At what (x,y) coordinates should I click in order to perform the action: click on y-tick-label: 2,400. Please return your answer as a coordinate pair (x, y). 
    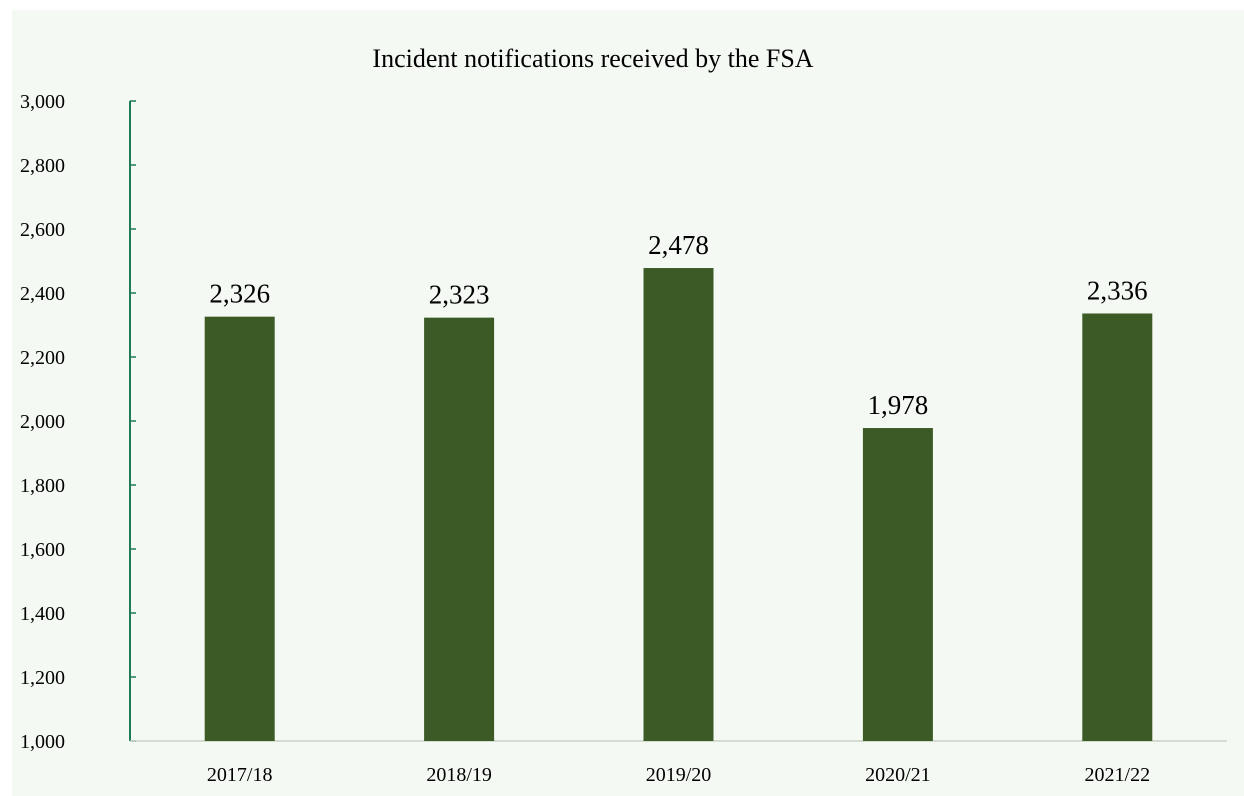
    Looking at the image, I should click on (42, 294).